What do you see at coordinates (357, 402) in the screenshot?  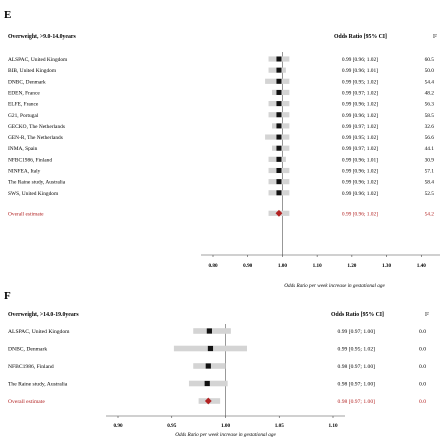 I see `overall-ci-text: 0.98 [0.97; 1.00]` at bounding box center [357, 402].